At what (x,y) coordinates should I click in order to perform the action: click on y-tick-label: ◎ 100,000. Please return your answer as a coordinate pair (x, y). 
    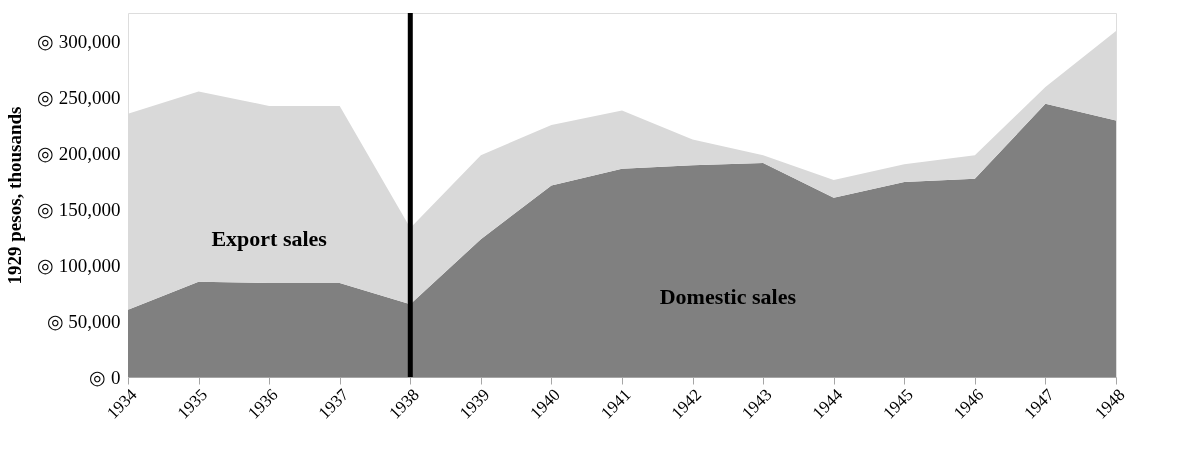
    Looking at the image, I should click on (79, 265).